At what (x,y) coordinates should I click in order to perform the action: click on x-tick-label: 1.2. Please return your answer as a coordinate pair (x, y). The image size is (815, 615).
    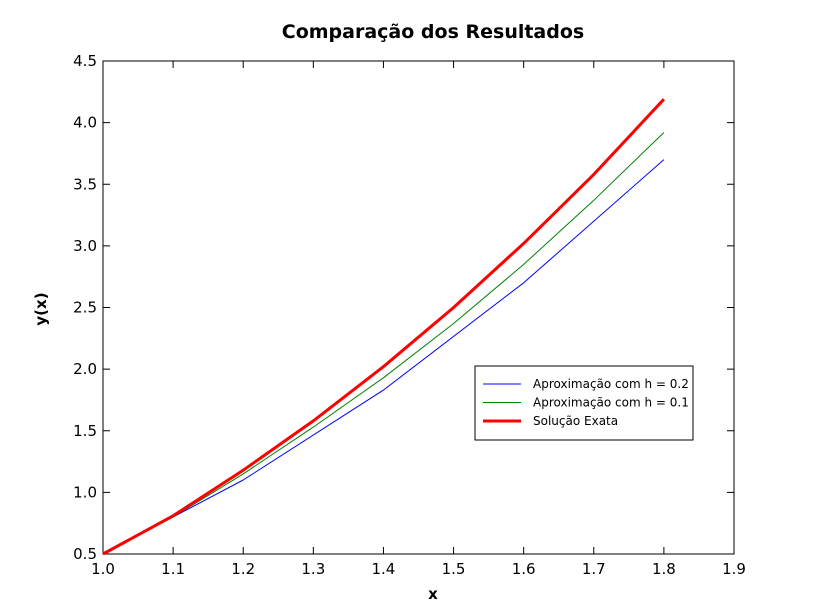
    Looking at the image, I should click on (243, 569).